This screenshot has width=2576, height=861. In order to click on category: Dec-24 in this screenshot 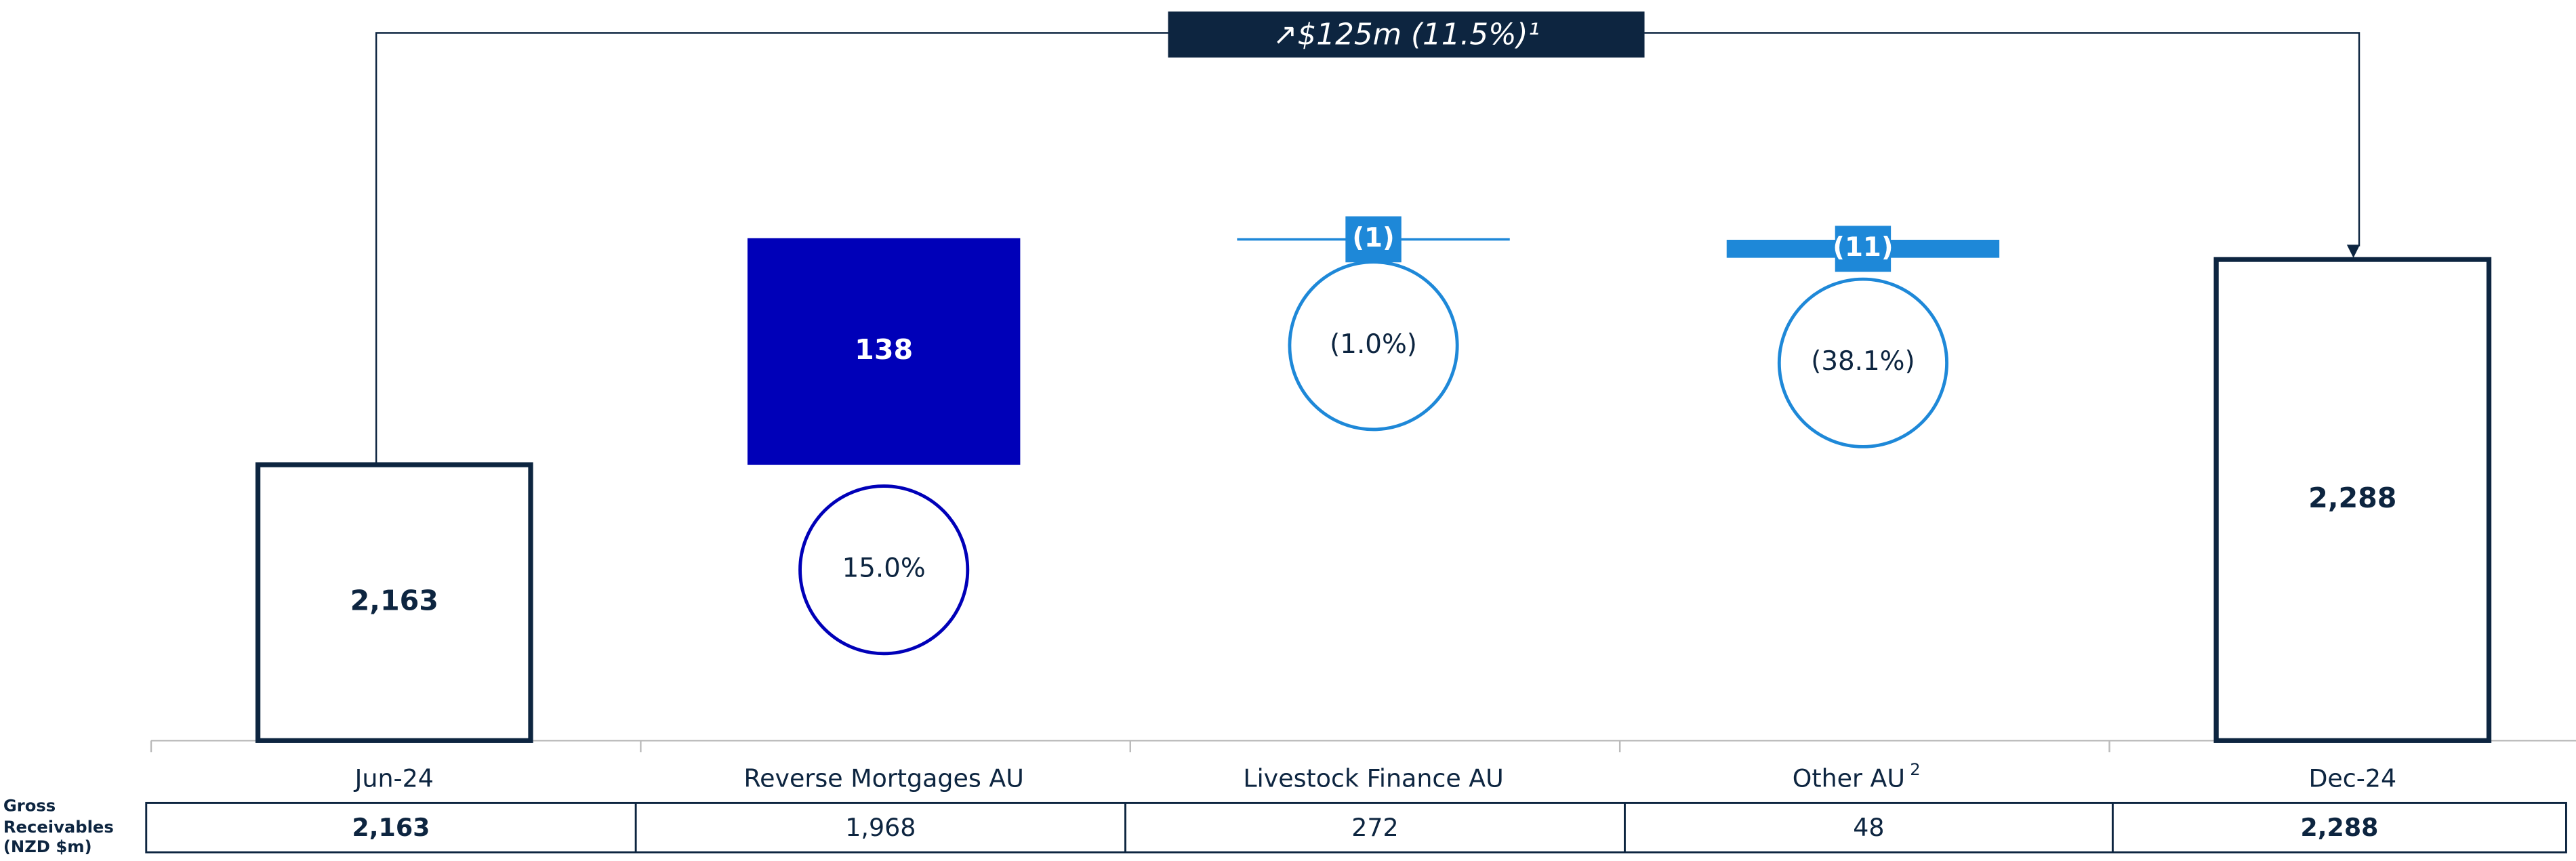, I will do `click(2352, 778)`.